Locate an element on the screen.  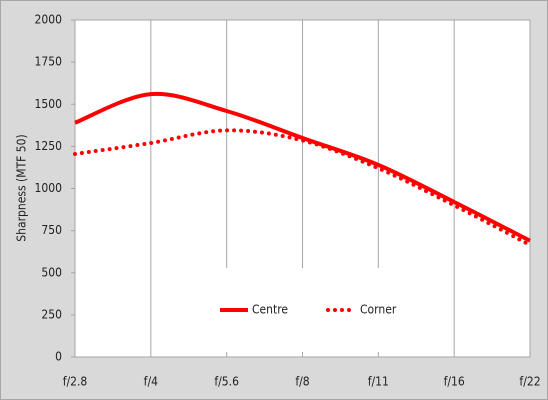
x-tick-label: f/22 is located at coordinates (529, 382).